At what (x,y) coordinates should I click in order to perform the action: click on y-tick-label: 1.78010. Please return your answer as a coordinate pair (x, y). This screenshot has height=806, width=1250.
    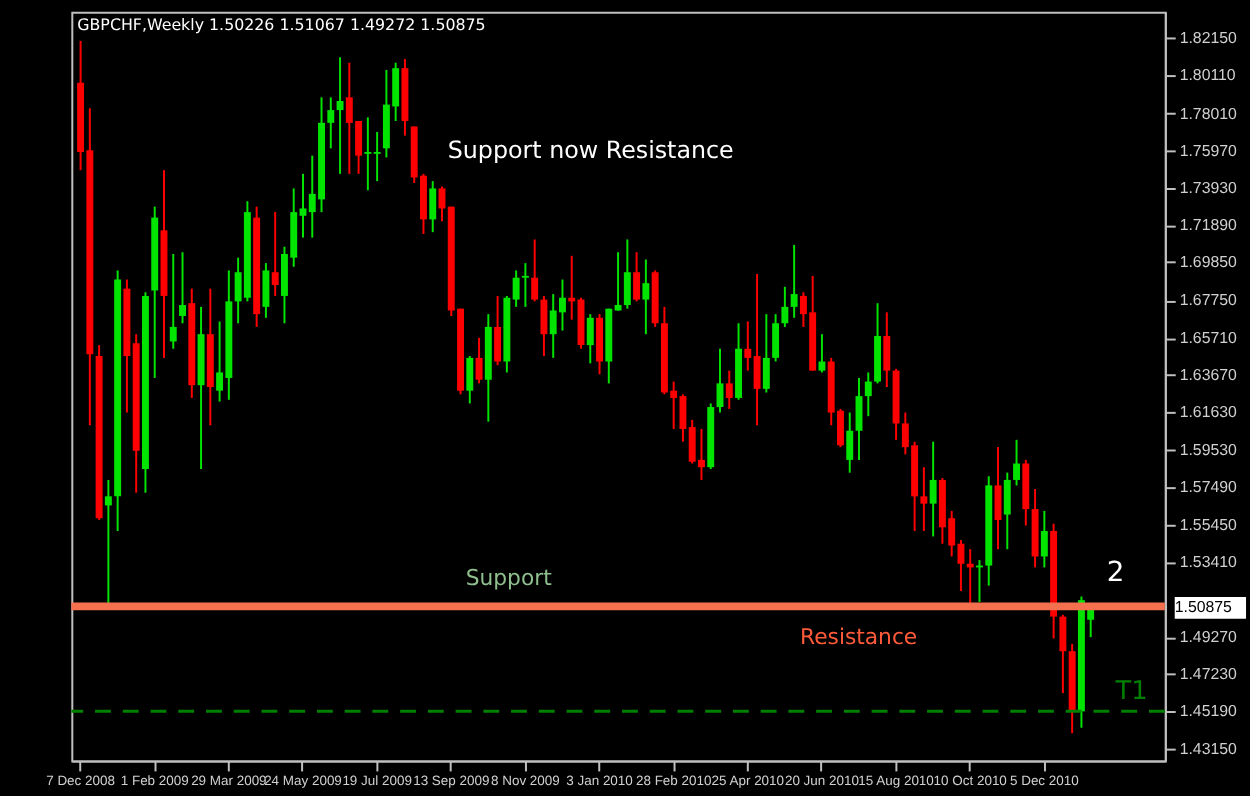
    Looking at the image, I should click on (1209, 113).